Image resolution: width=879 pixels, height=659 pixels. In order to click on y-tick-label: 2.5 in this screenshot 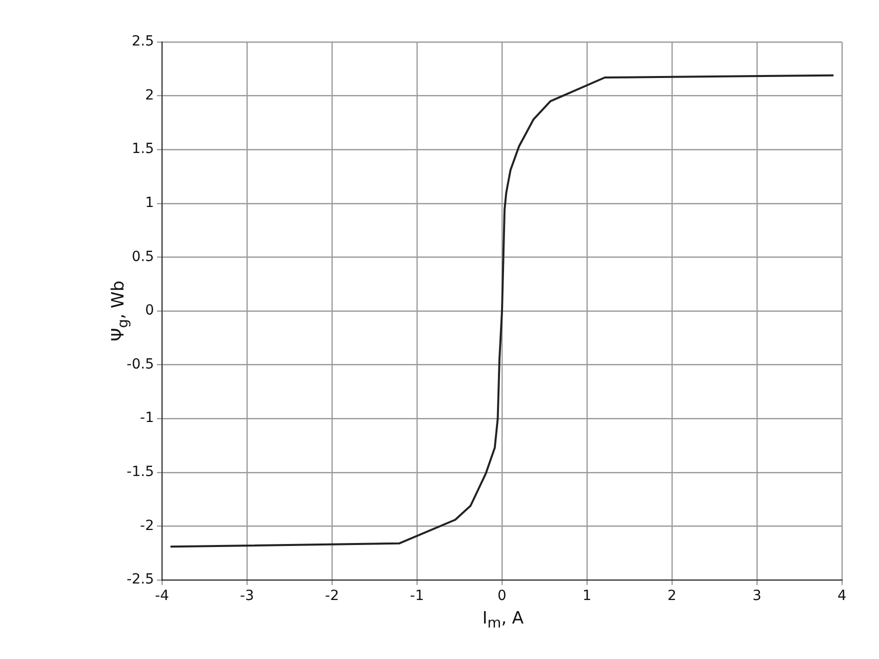, I will do `click(143, 42)`.